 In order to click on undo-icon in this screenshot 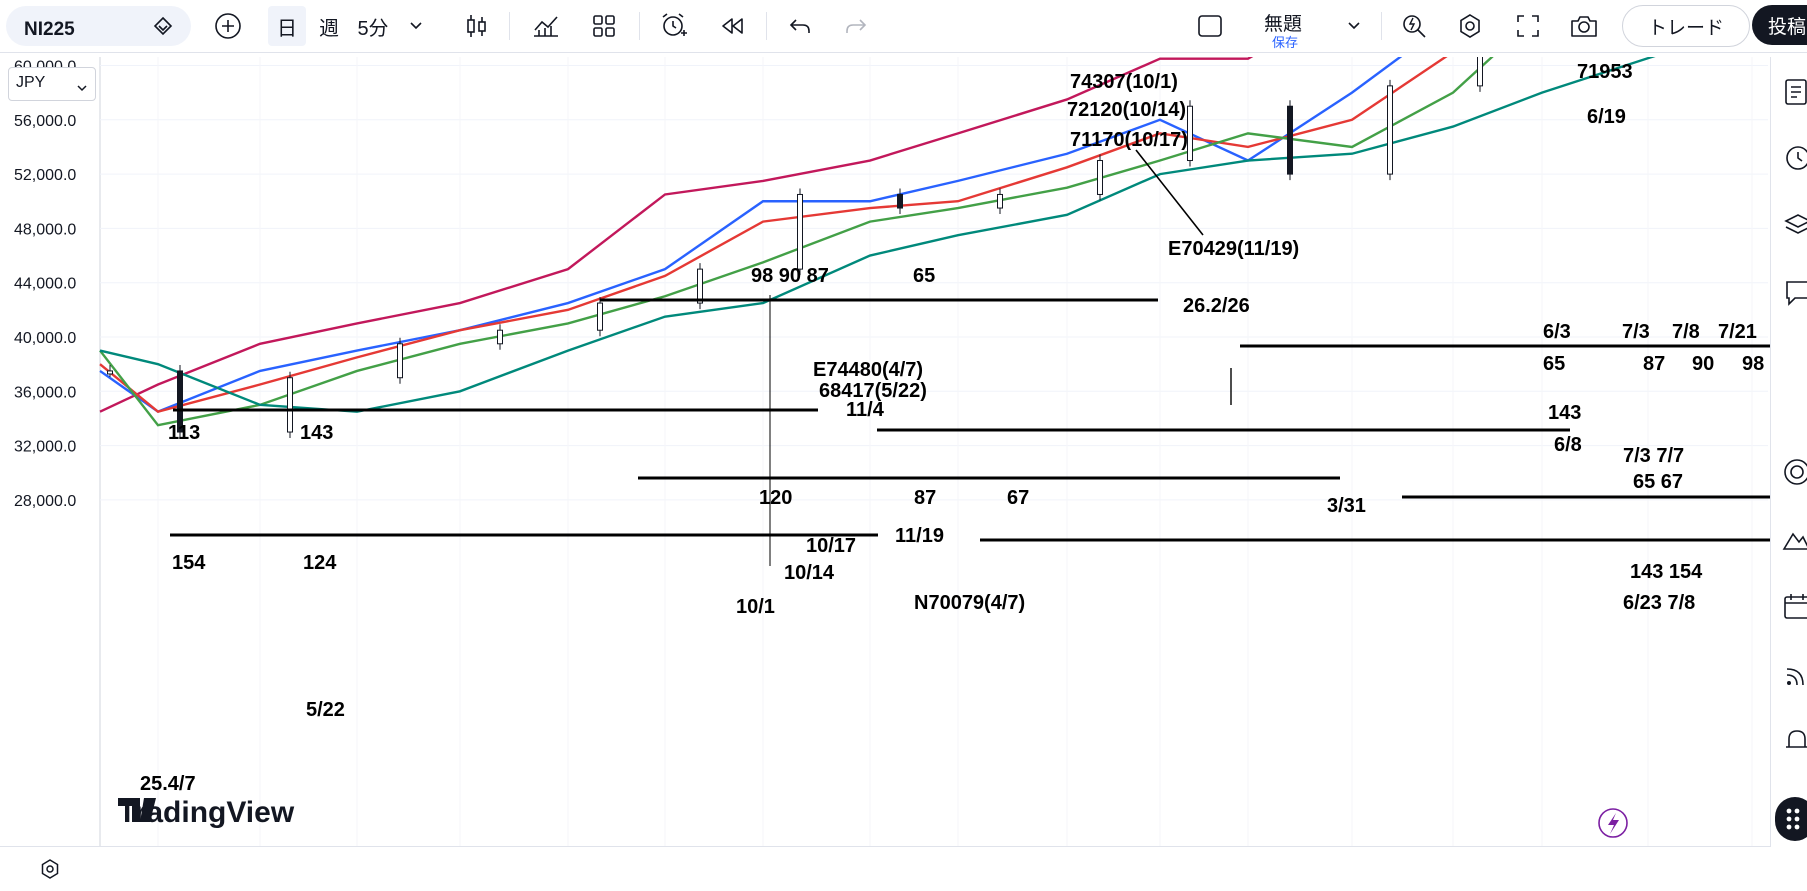, I will do `click(800, 26)`.